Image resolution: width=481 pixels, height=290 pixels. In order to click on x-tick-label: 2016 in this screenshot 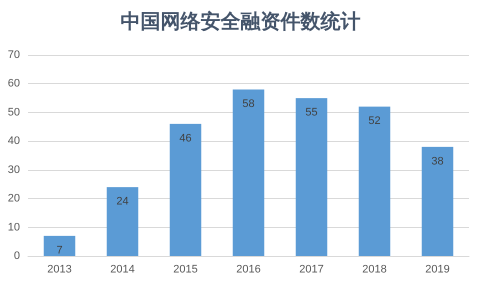, I will do `click(248, 270)`.